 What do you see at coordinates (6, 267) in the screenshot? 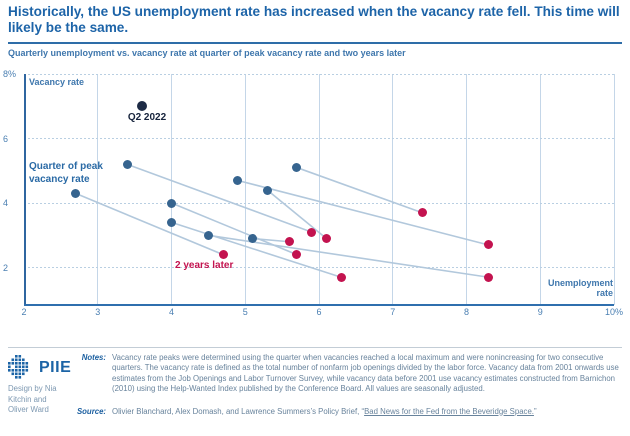
I see `y-tick-label: 2` at bounding box center [6, 267].